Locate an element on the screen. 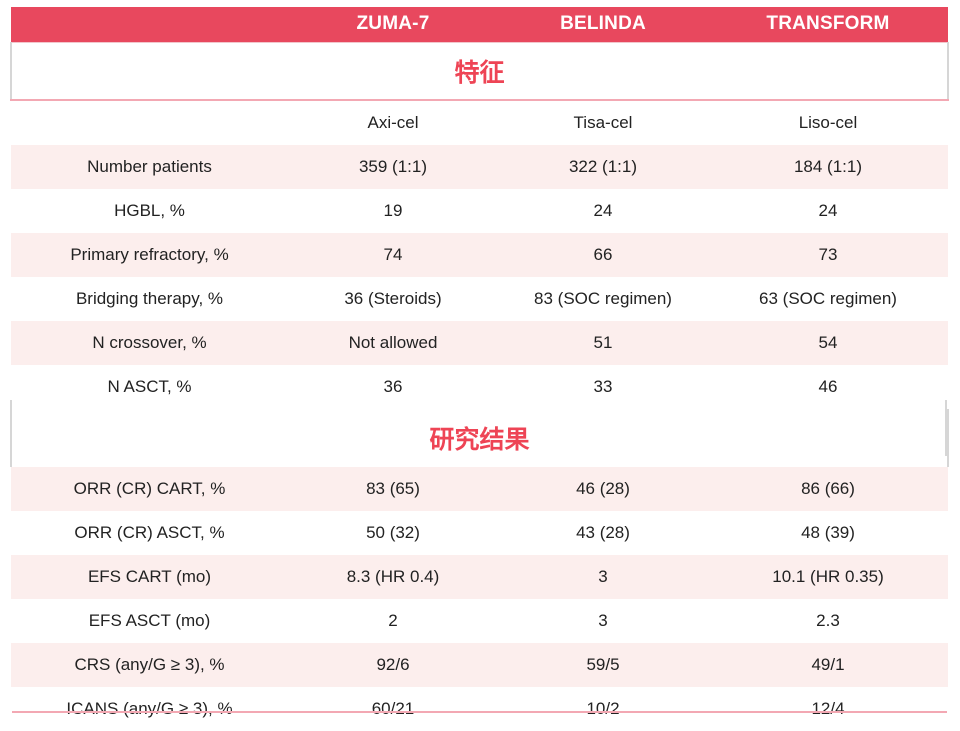 The width and height of the screenshot is (960, 731). section-divider-row: 研究结果 is located at coordinates (479, 438).